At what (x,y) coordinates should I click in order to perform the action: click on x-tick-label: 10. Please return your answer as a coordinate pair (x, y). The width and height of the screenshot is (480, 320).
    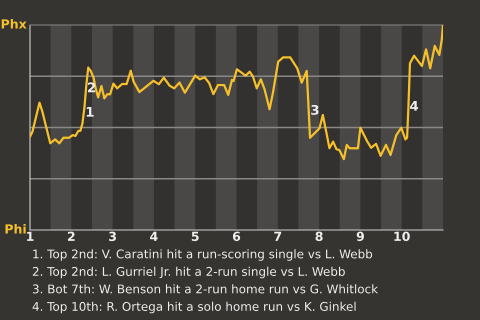
    Looking at the image, I should click on (402, 237).